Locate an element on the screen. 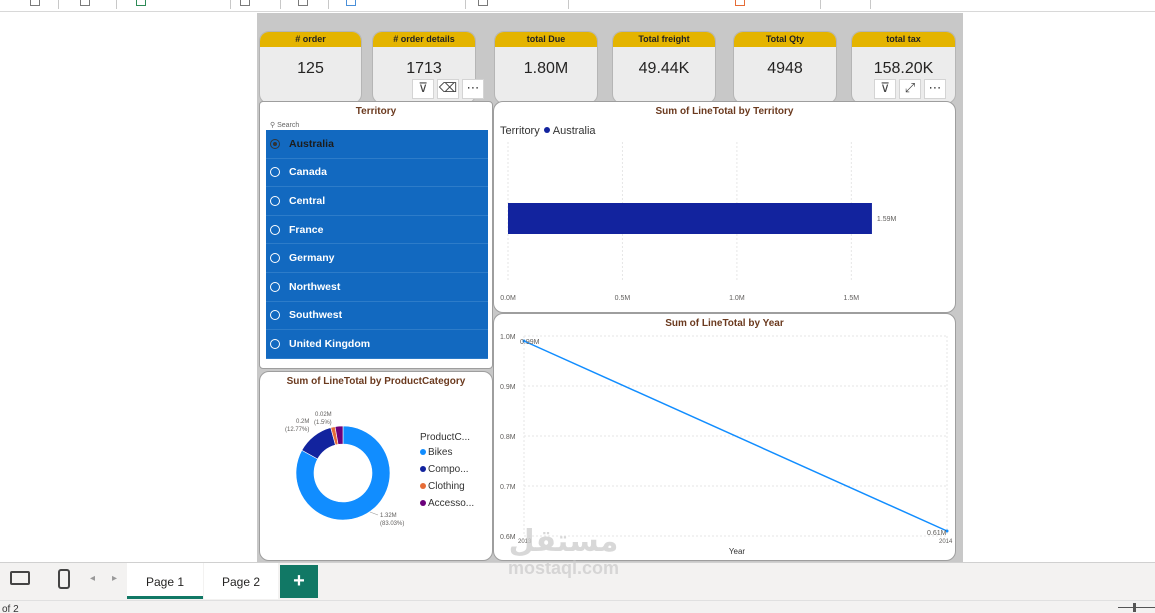 The width and height of the screenshot is (1155, 613). y-tick-label: 0.7M is located at coordinates (508, 487).